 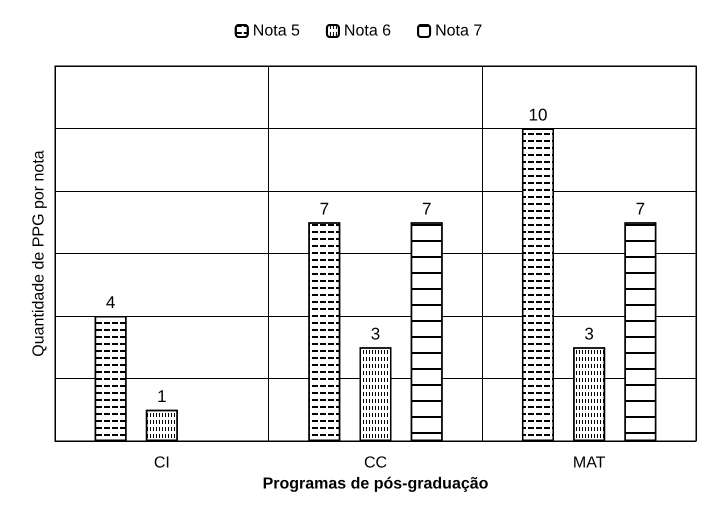 What do you see at coordinates (538, 115) in the screenshot?
I see `data-label: 10` at bounding box center [538, 115].